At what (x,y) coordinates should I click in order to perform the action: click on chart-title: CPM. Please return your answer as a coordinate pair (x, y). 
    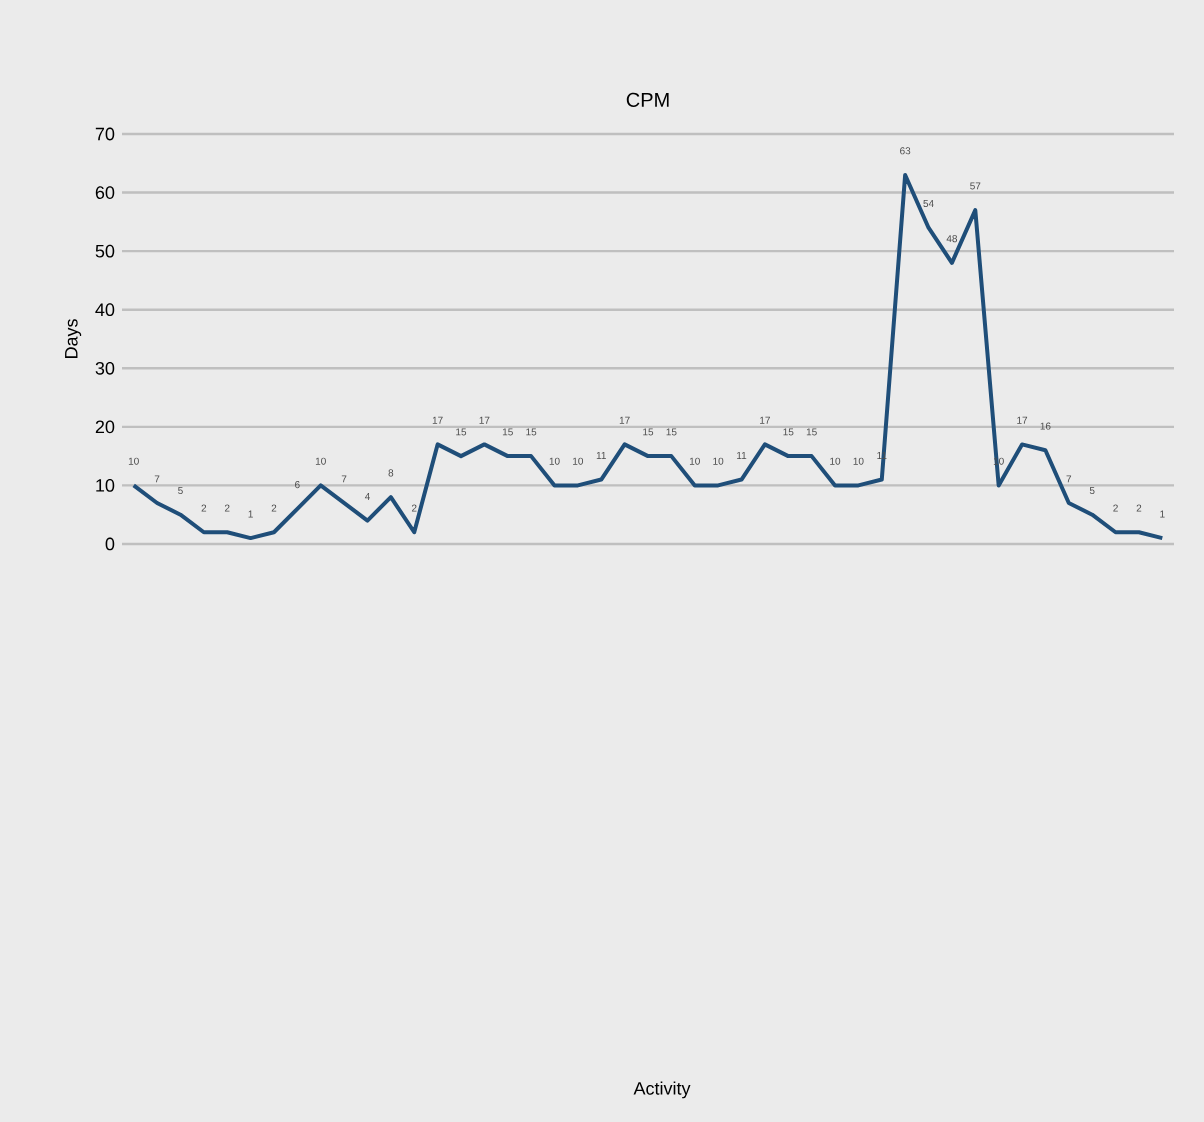
    Looking at the image, I should click on (647, 99).